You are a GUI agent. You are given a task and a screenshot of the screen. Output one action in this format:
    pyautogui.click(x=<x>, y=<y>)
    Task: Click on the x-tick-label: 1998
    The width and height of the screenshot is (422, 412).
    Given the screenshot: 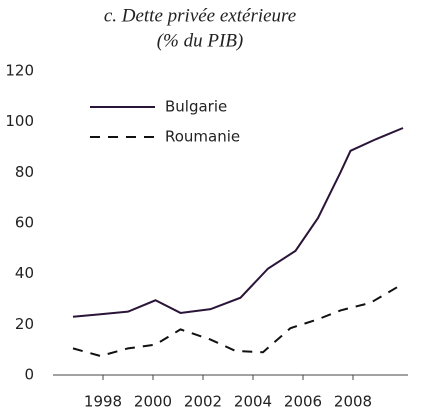 What is the action you would take?
    pyautogui.click(x=103, y=402)
    